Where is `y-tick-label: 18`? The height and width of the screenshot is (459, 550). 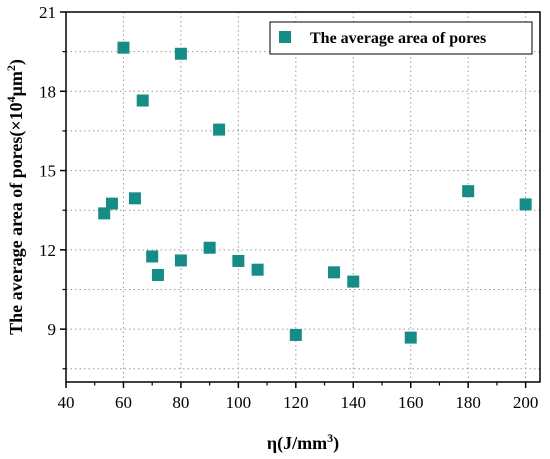
y-tick-label: 18 is located at coordinates (47, 91).